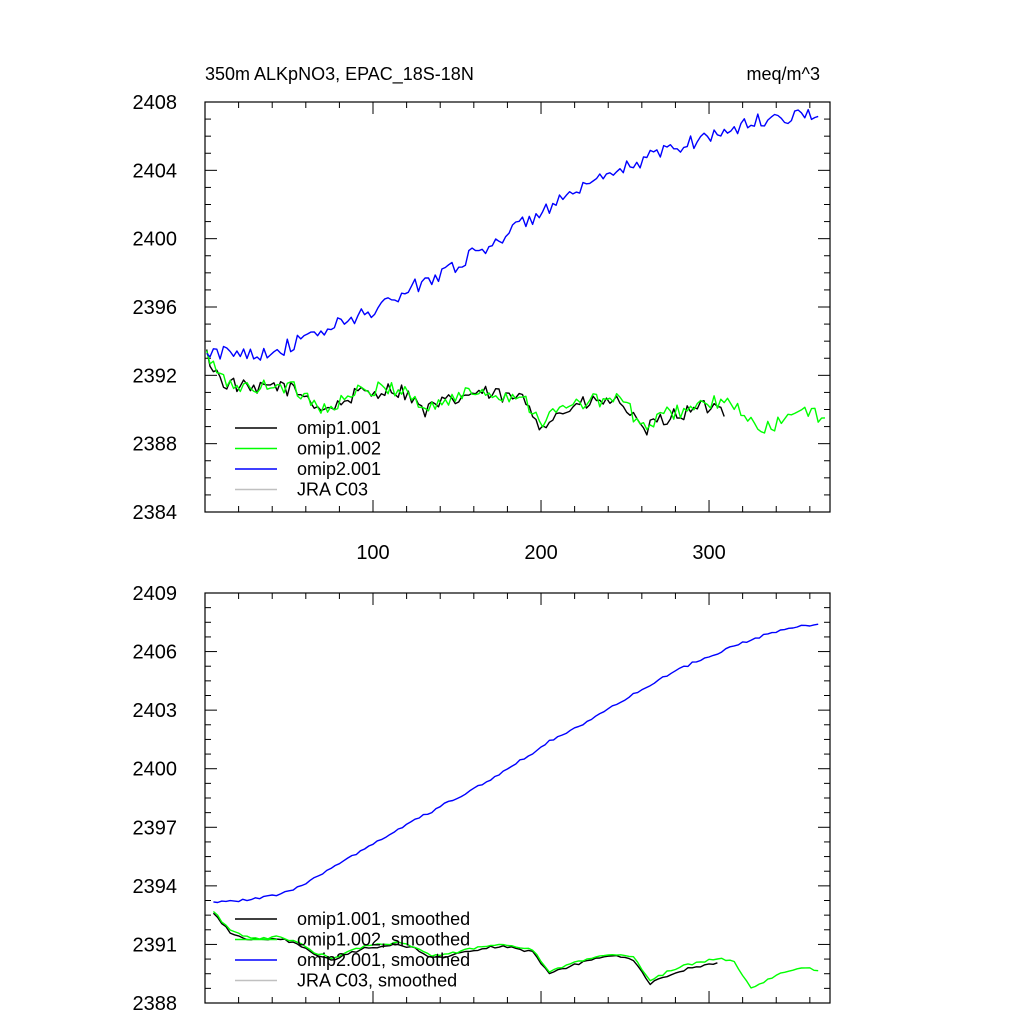 The width and height of the screenshot is (1024, 1024). I want to click on legend-label: JRA C03, so click(332, 490).